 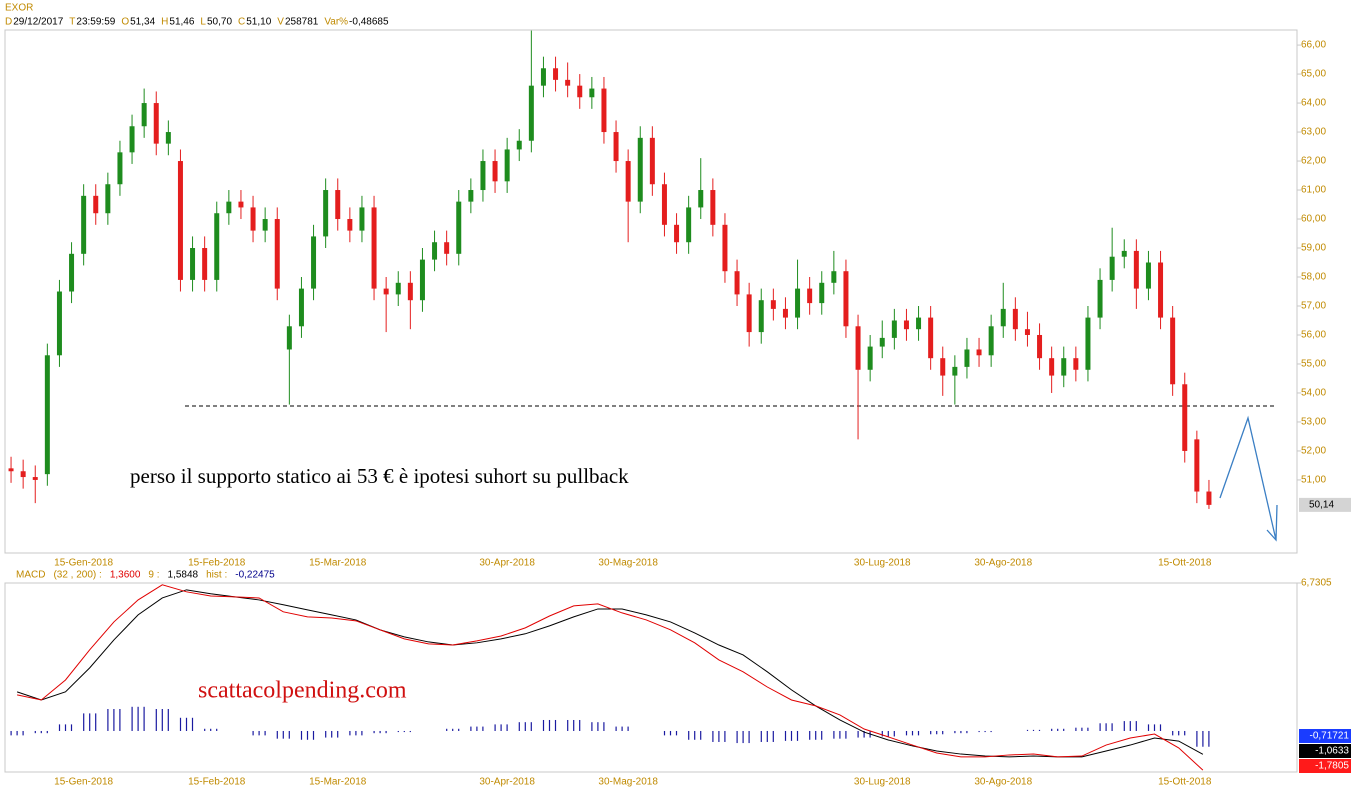 I want to click on header-label: L, so click(x=203, y=22).